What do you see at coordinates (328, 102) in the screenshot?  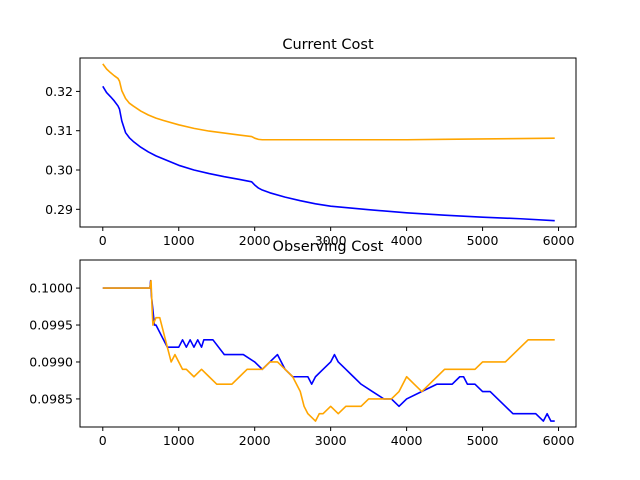 I see `current-cost-orange-series-line` at bounding box center [328, 102].